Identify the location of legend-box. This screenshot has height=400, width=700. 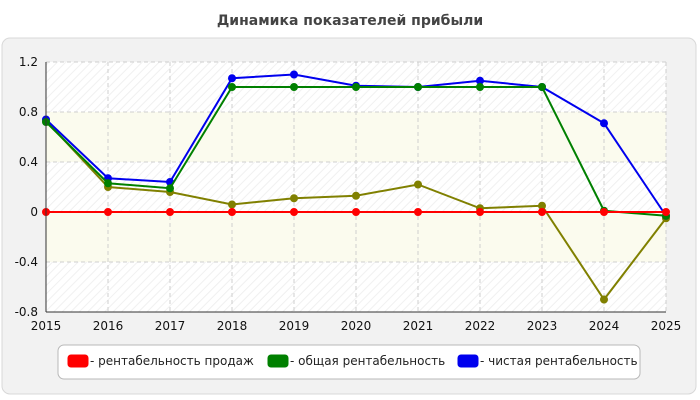
(349, 362).